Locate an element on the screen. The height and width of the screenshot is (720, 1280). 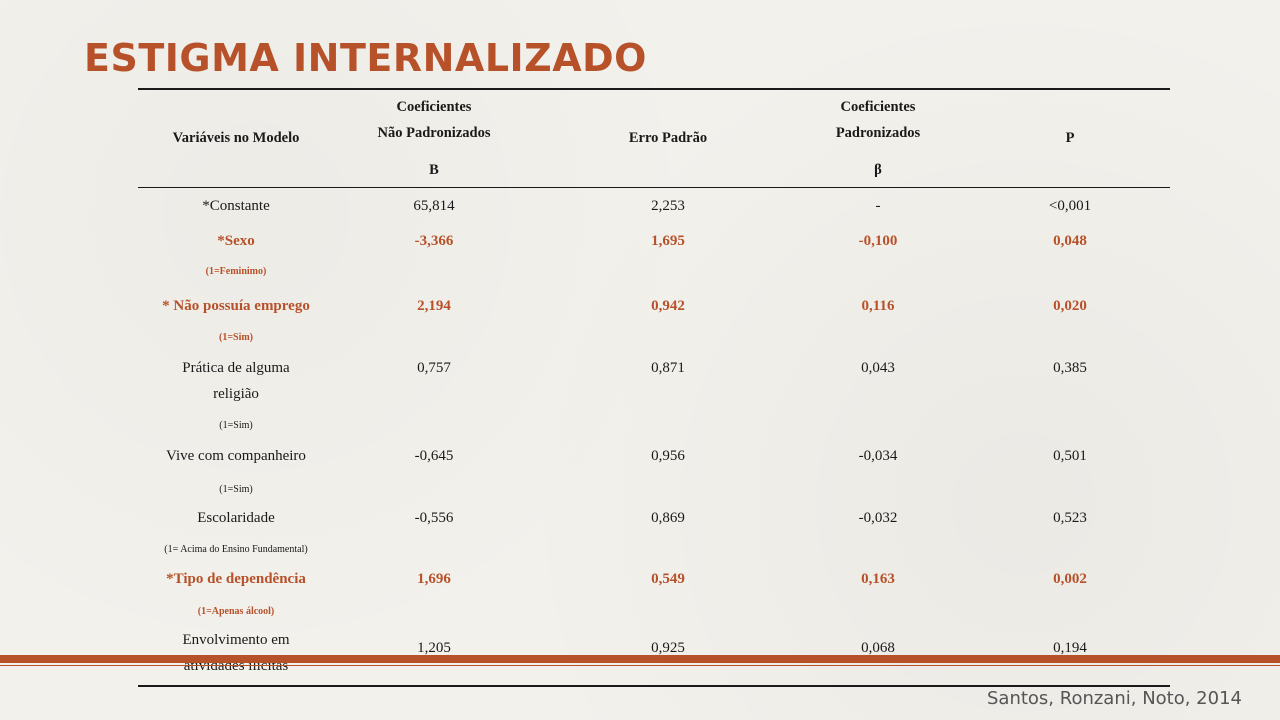
row-label-line2: religião is located at coordinates (236, 394).